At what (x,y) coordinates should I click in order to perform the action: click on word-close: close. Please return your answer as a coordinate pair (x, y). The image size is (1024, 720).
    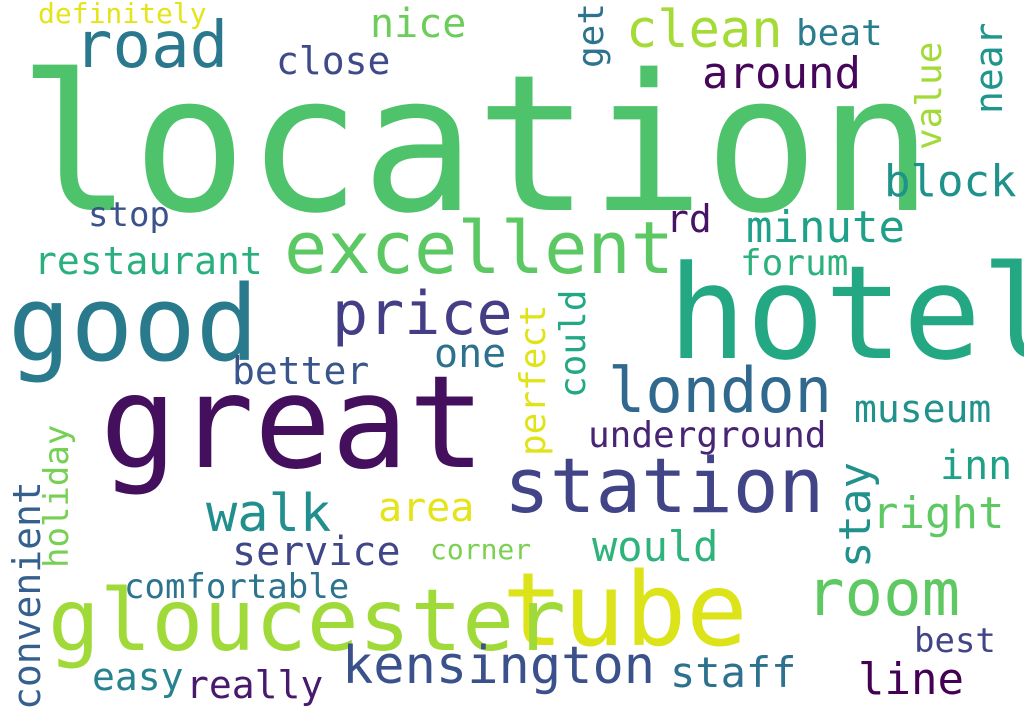
    Looking at the image, I should click on (333, 61).